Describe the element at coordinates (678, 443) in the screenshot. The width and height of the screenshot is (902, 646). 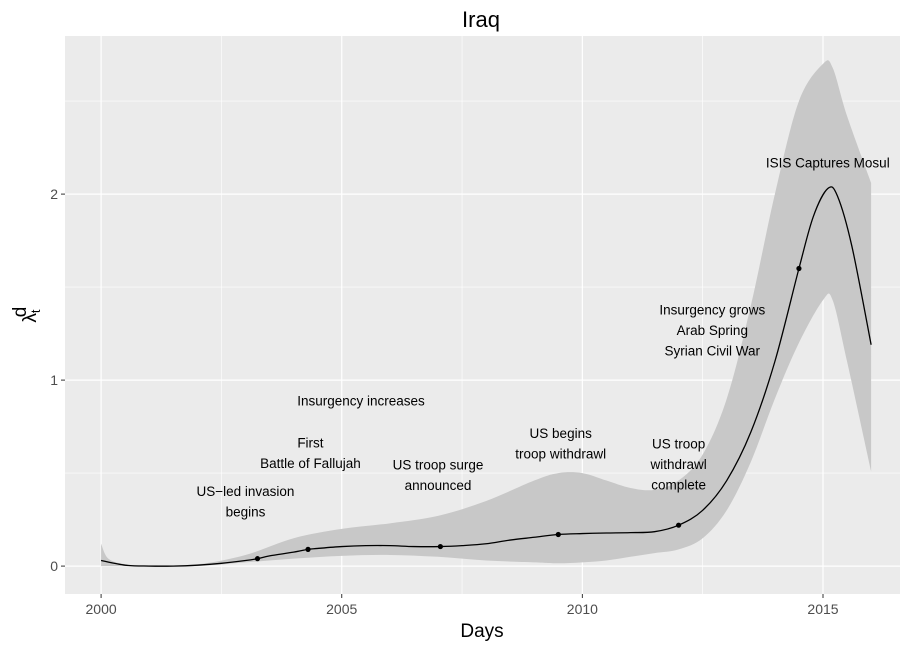
I see `annotation-label: US troop` at that location.